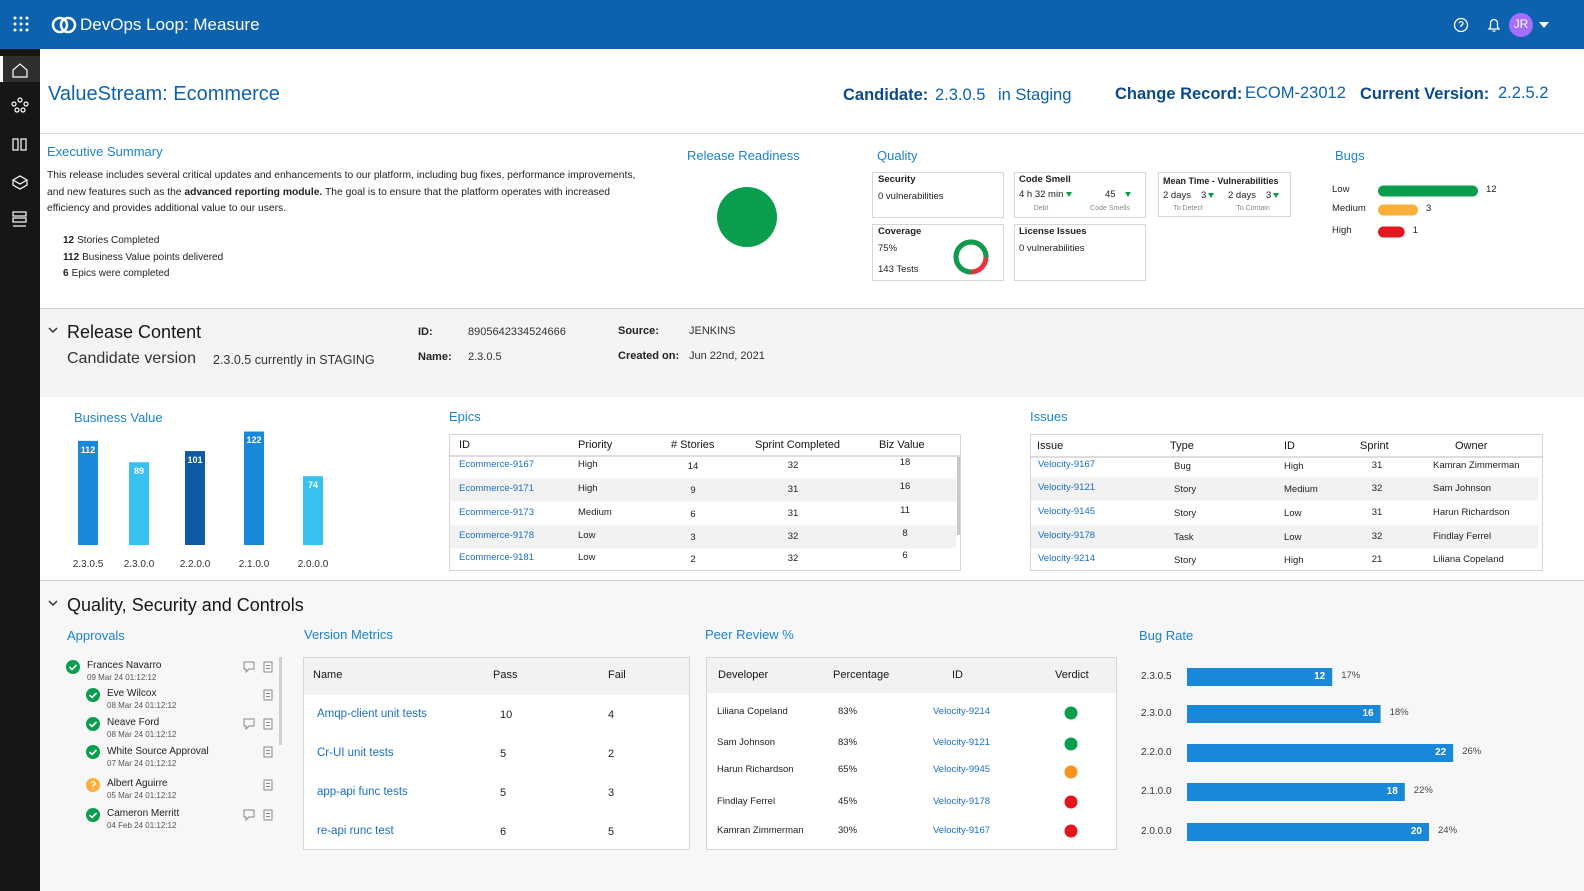 The height and width of the screenshot is (891, 1584). I want to click on top-bar, so click(792, 24).